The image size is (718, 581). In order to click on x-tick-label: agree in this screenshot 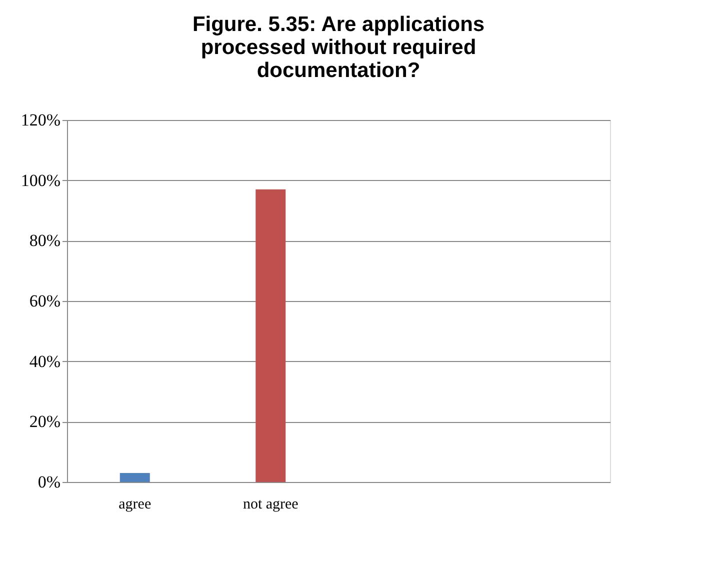, I will do `click(135, 504)`.